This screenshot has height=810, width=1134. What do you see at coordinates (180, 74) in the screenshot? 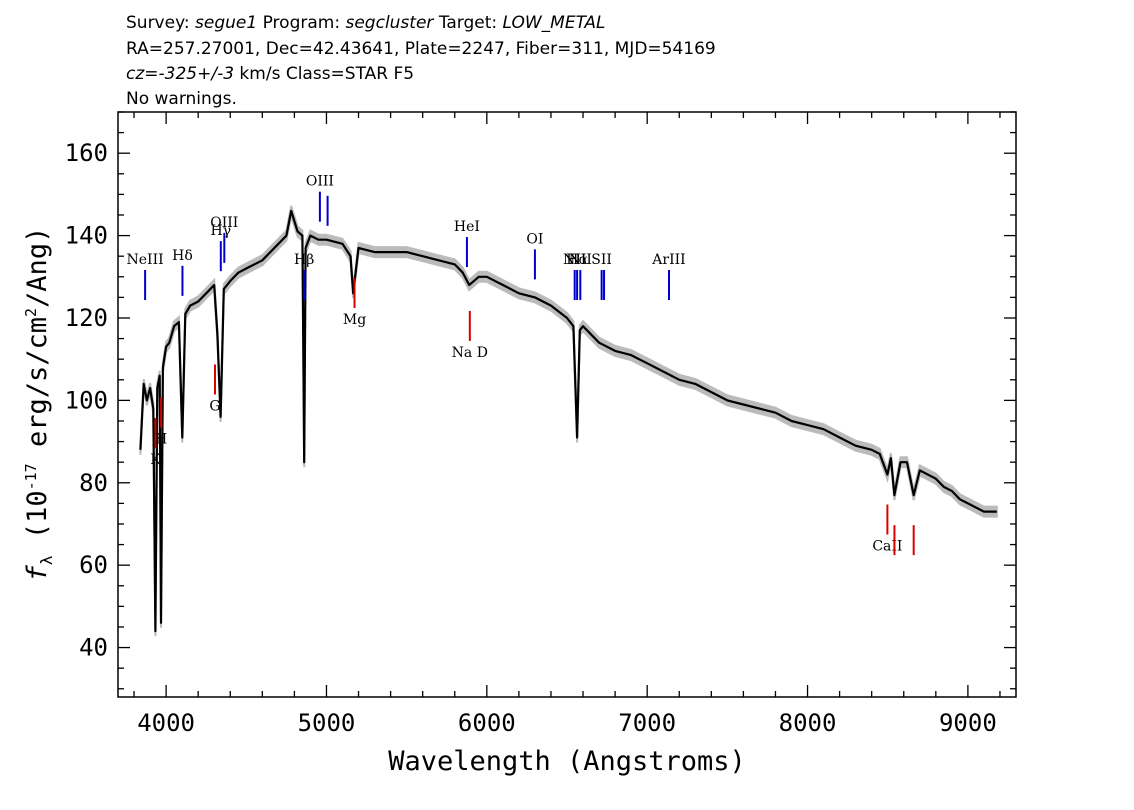
I see `redshift-value: cz=-325+/-3` at bounding box center [180, 74].